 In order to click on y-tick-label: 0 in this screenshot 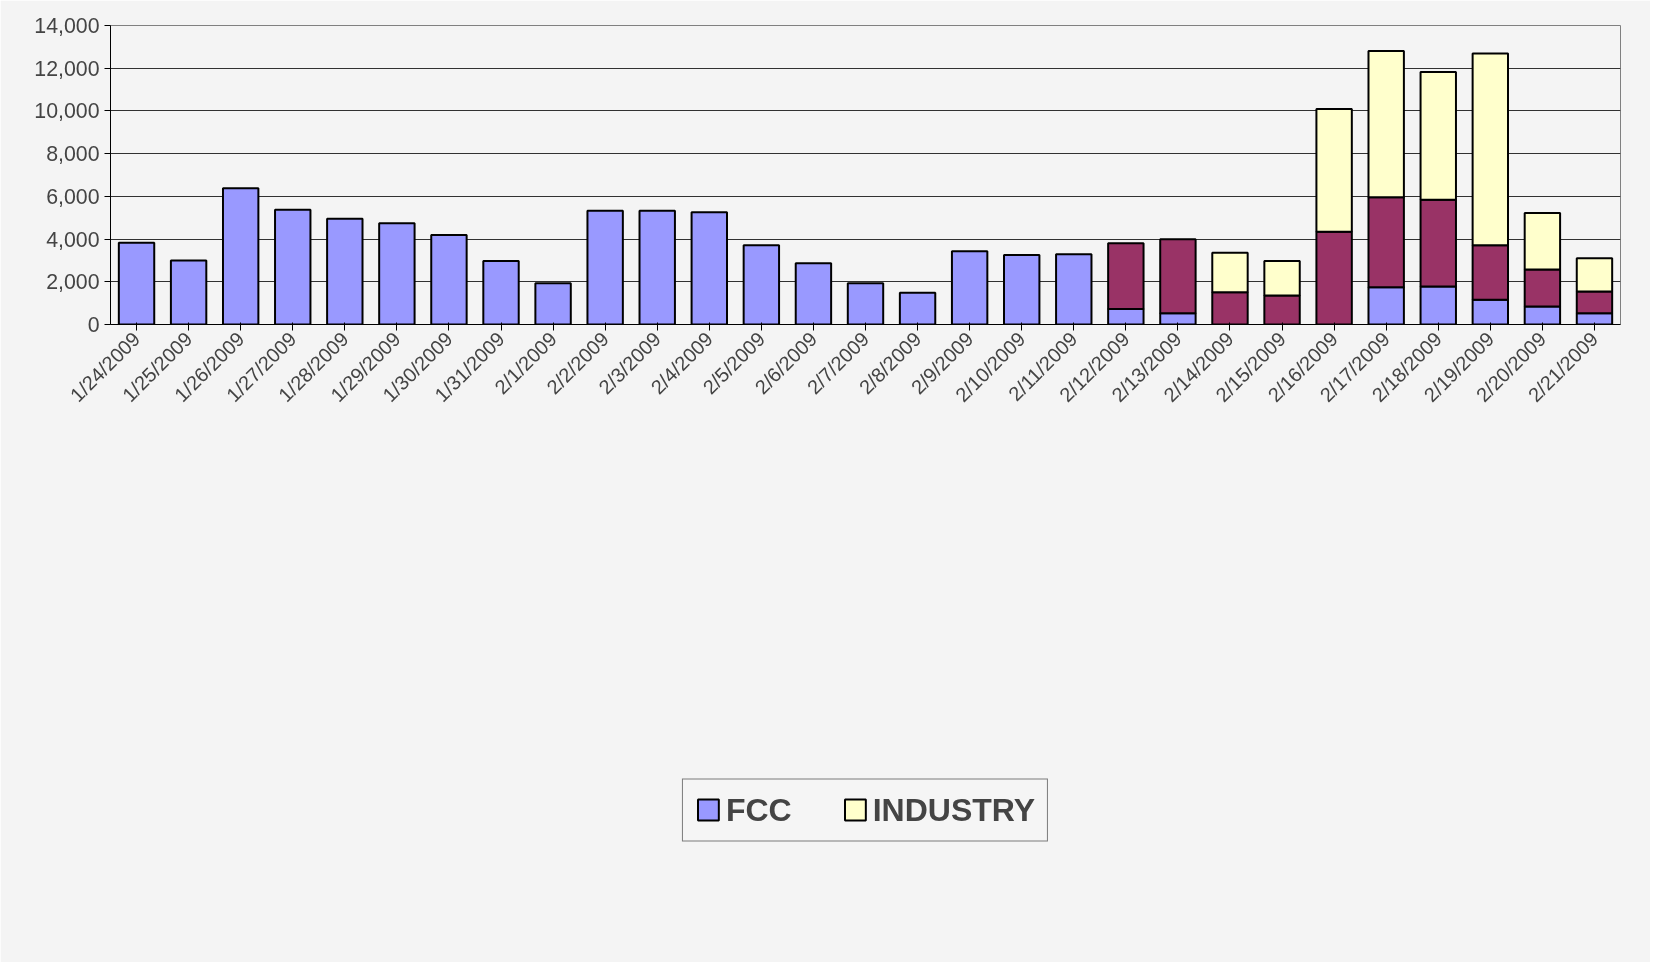, I will do `click(93, 325)`.